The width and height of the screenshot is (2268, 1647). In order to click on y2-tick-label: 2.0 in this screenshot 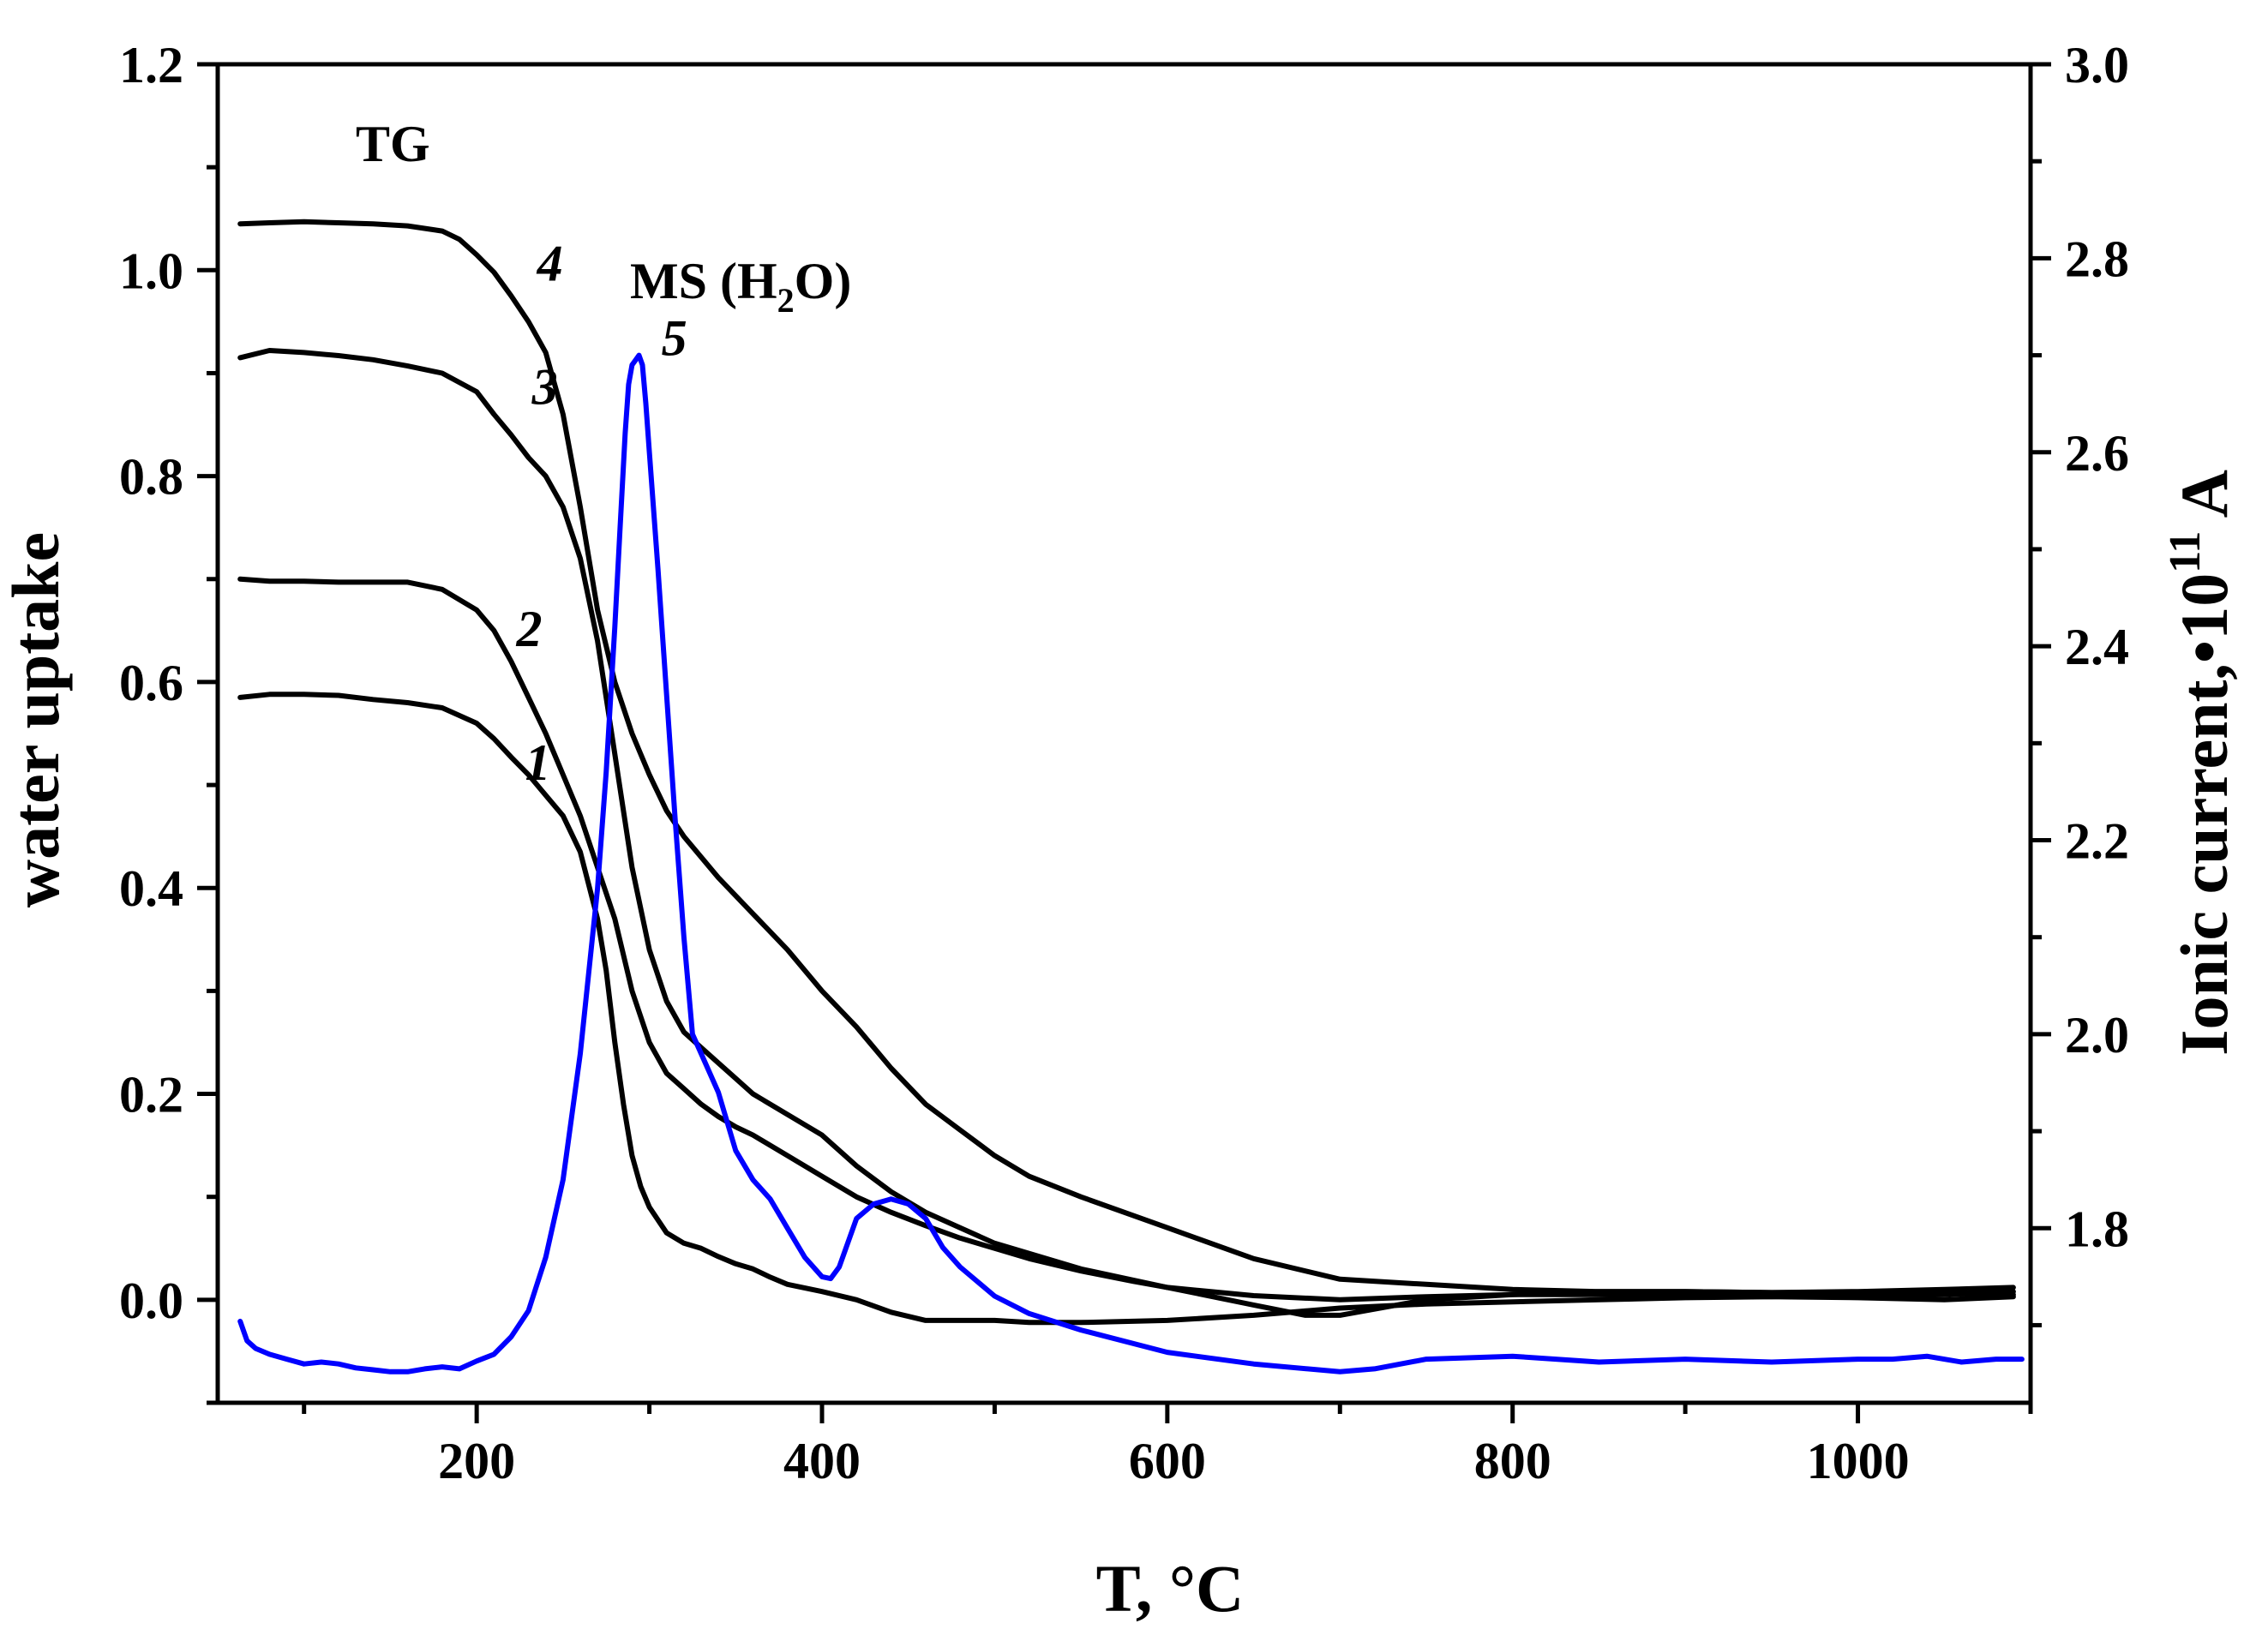, I will do `click(2097, 1035)`.